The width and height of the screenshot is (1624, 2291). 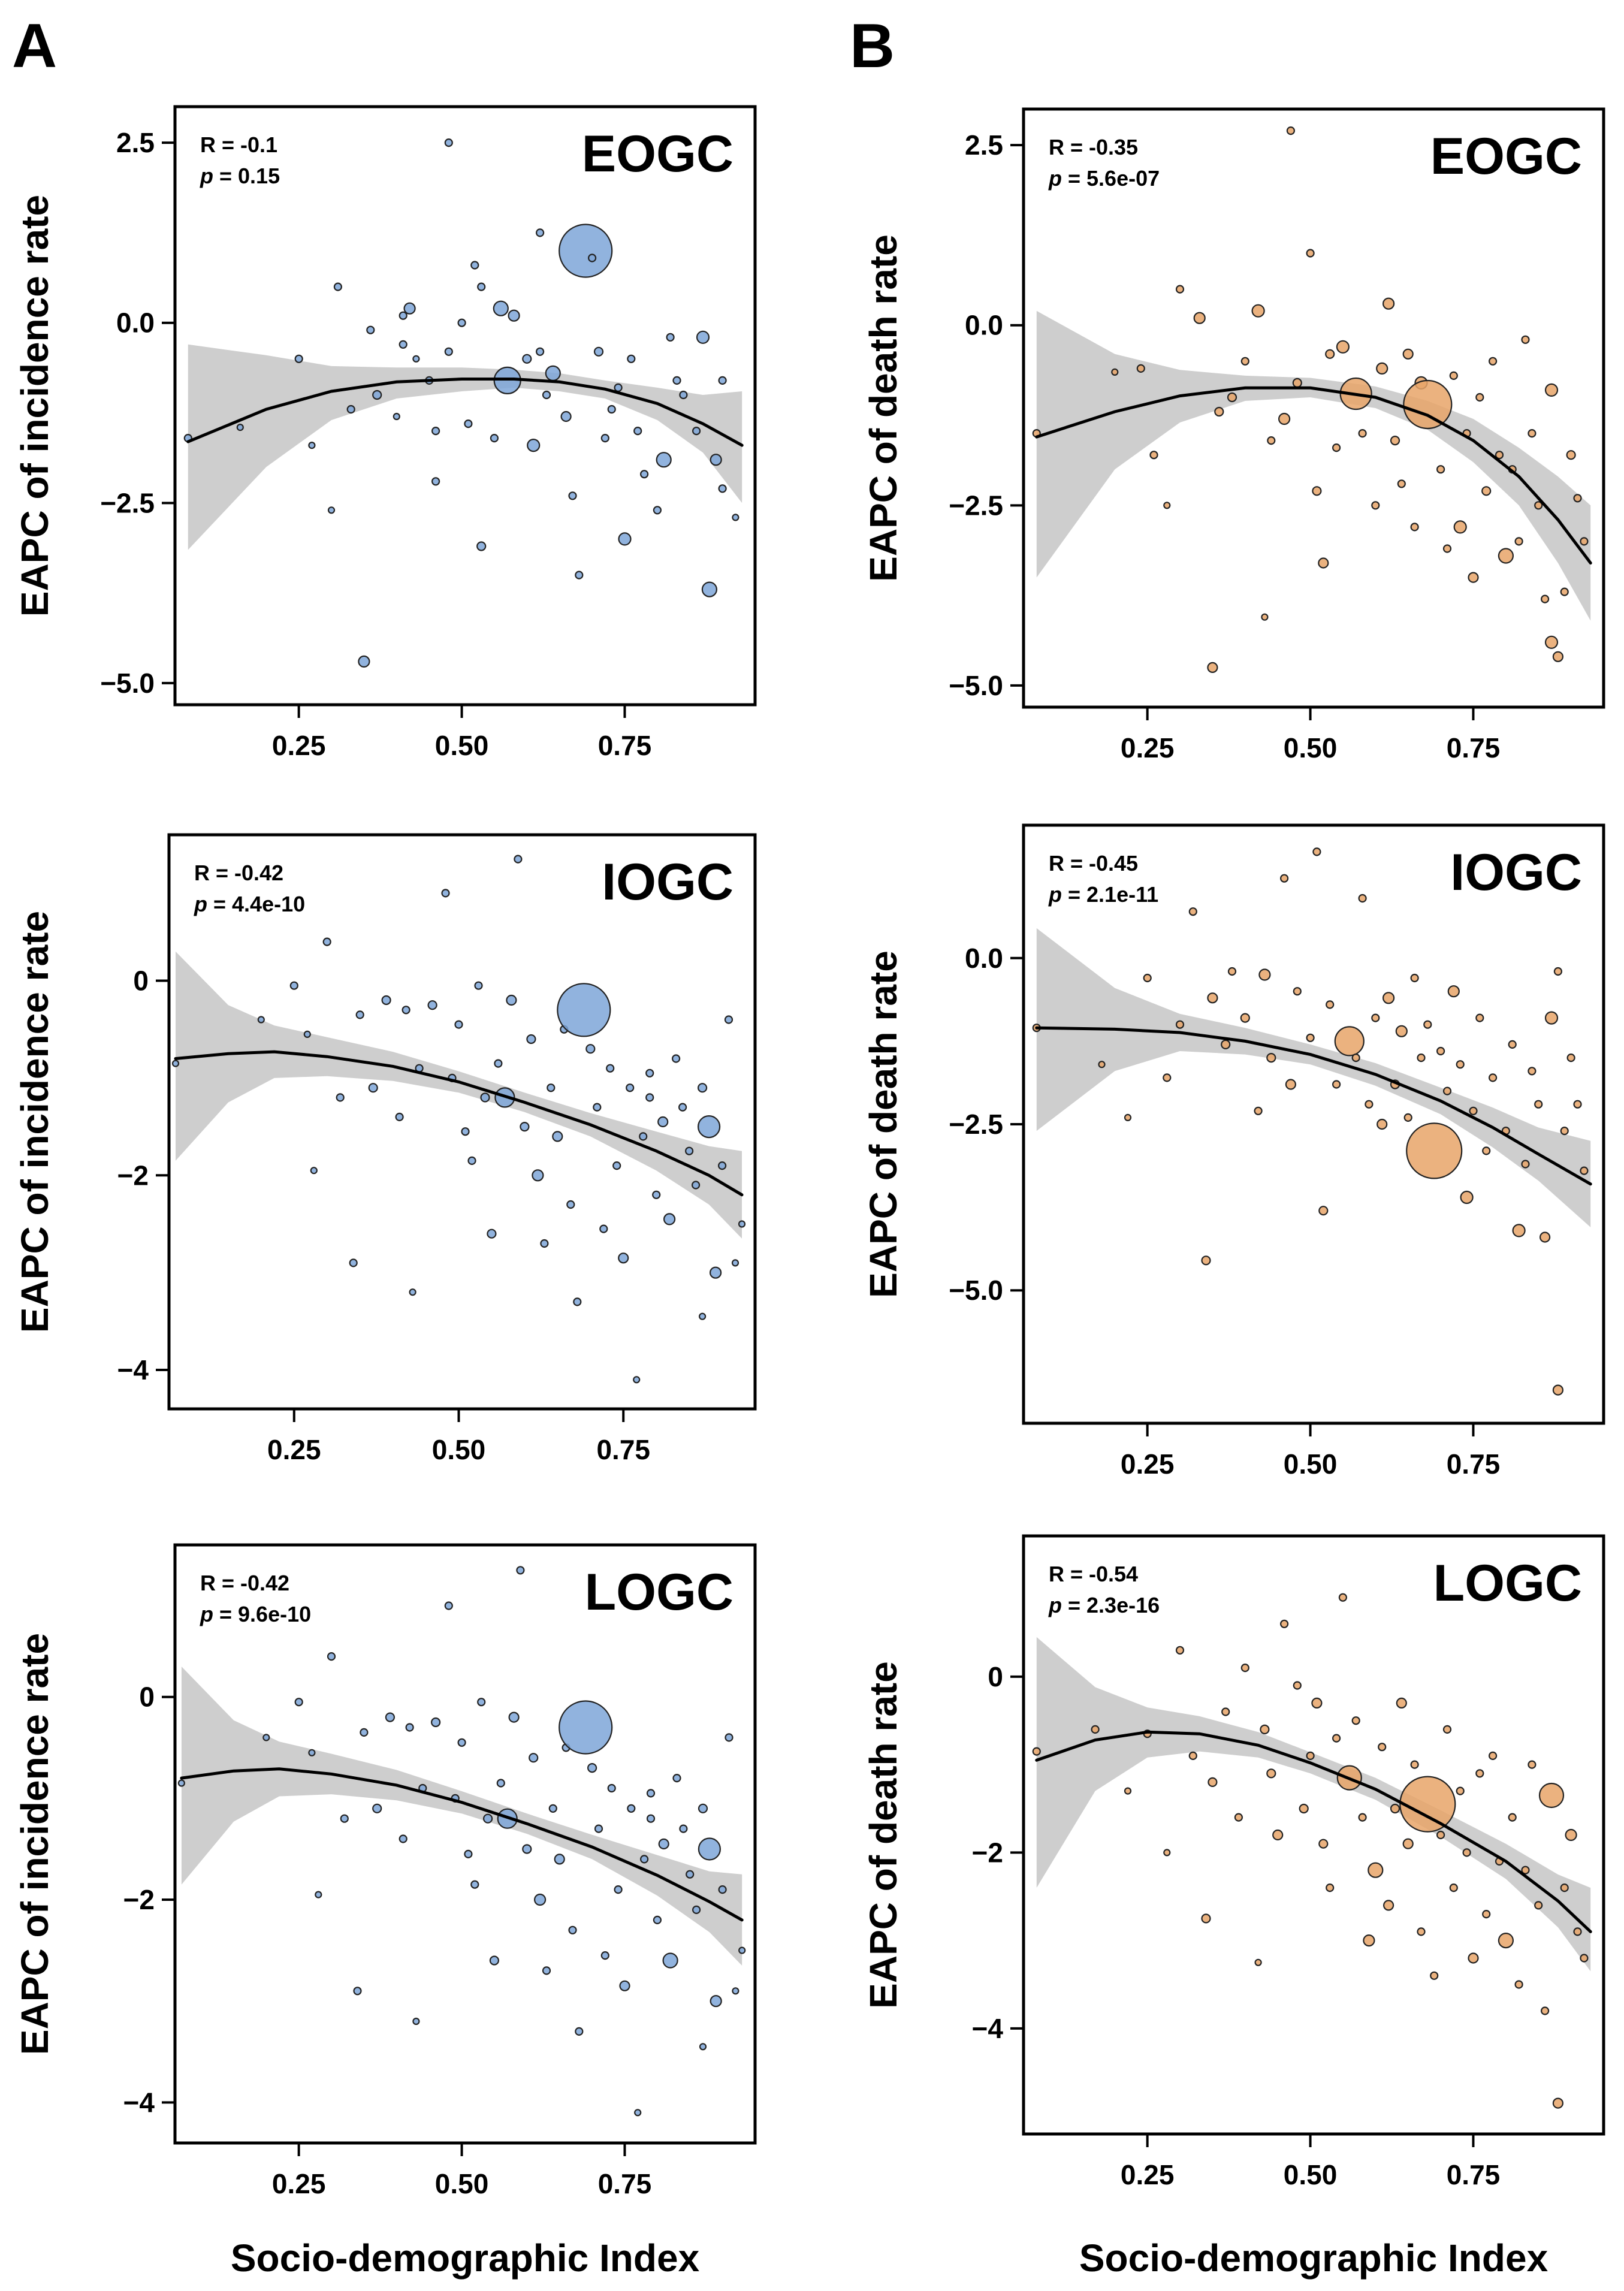 What do you see at coordinates (1055, 1605) in the screenshot?
I see `p-symbol: p` at bounding box center [1055, 1605].